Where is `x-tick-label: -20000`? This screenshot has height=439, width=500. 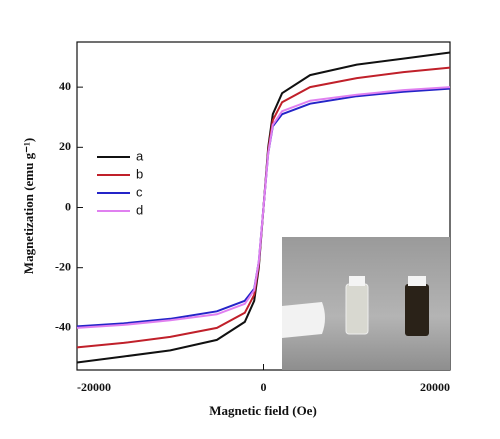
x-tick-label: -20000 is located at coordinates (94, 387).